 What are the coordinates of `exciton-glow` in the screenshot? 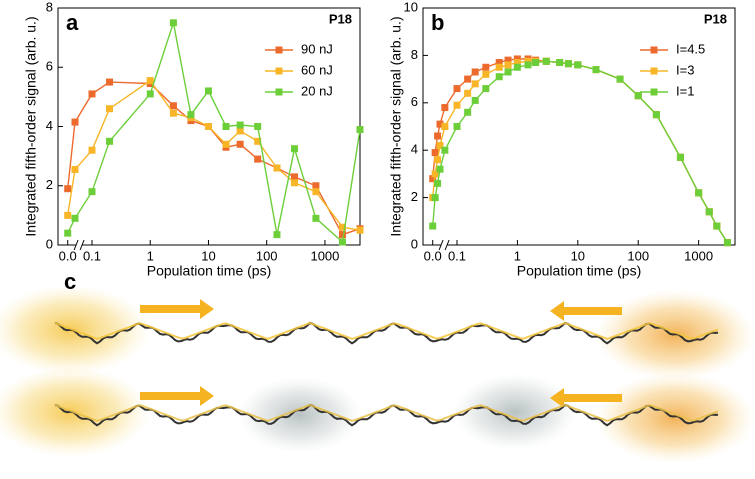 It's located at (675, 418).